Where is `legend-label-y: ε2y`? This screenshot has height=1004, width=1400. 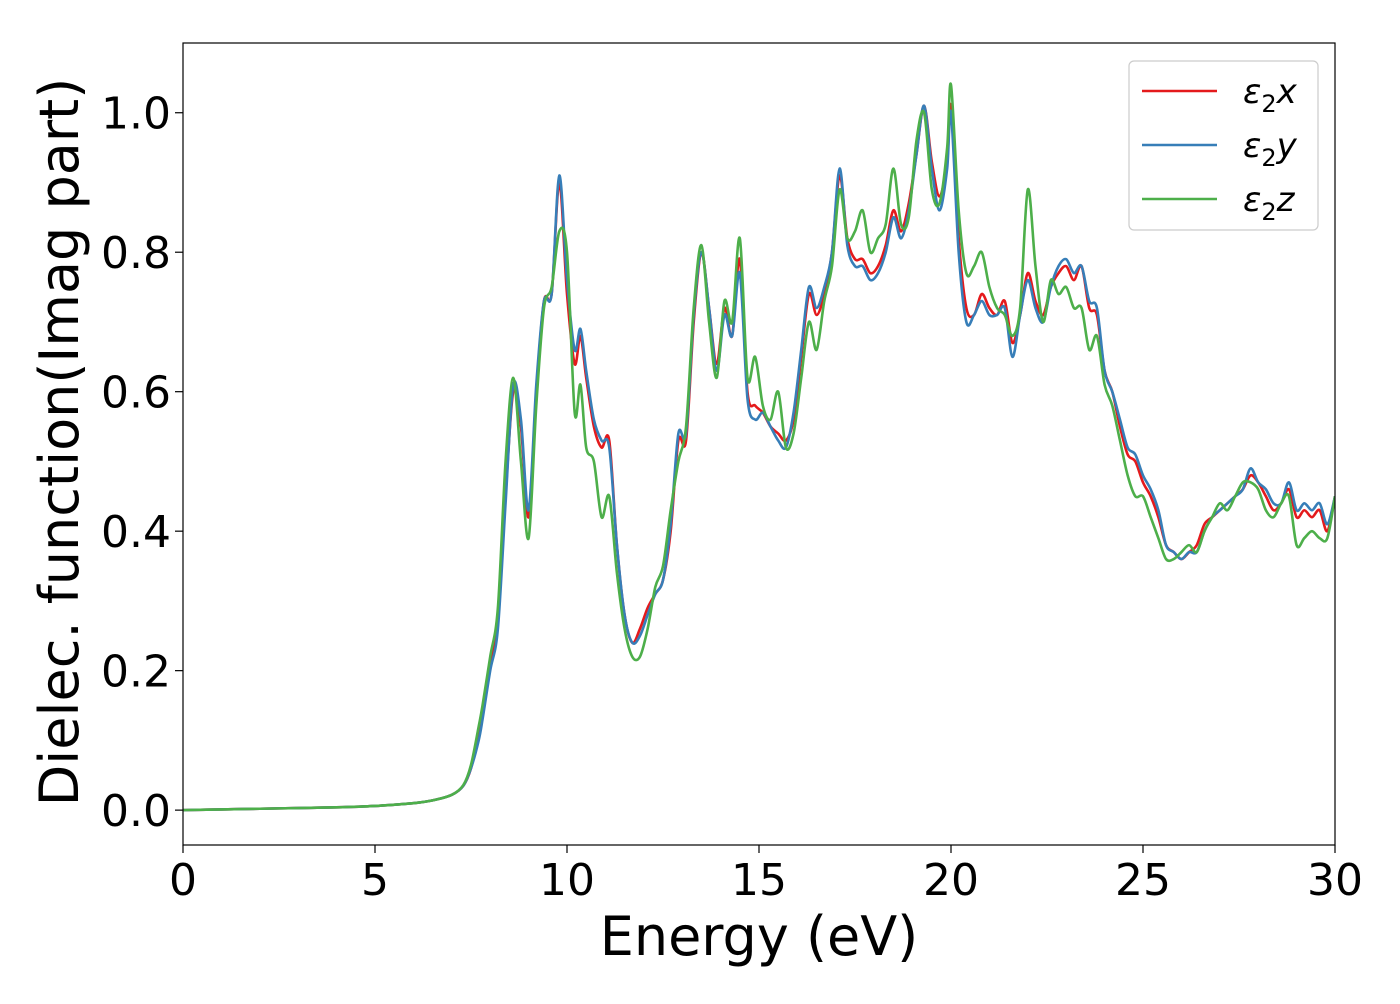 legend-label-y: ε2y is located at coordinates (1270, 149).